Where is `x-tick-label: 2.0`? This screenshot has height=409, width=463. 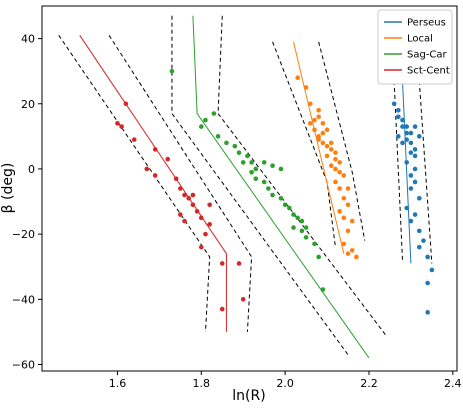
x-tick-label: 2.0 is located at coordinates (285, 383).